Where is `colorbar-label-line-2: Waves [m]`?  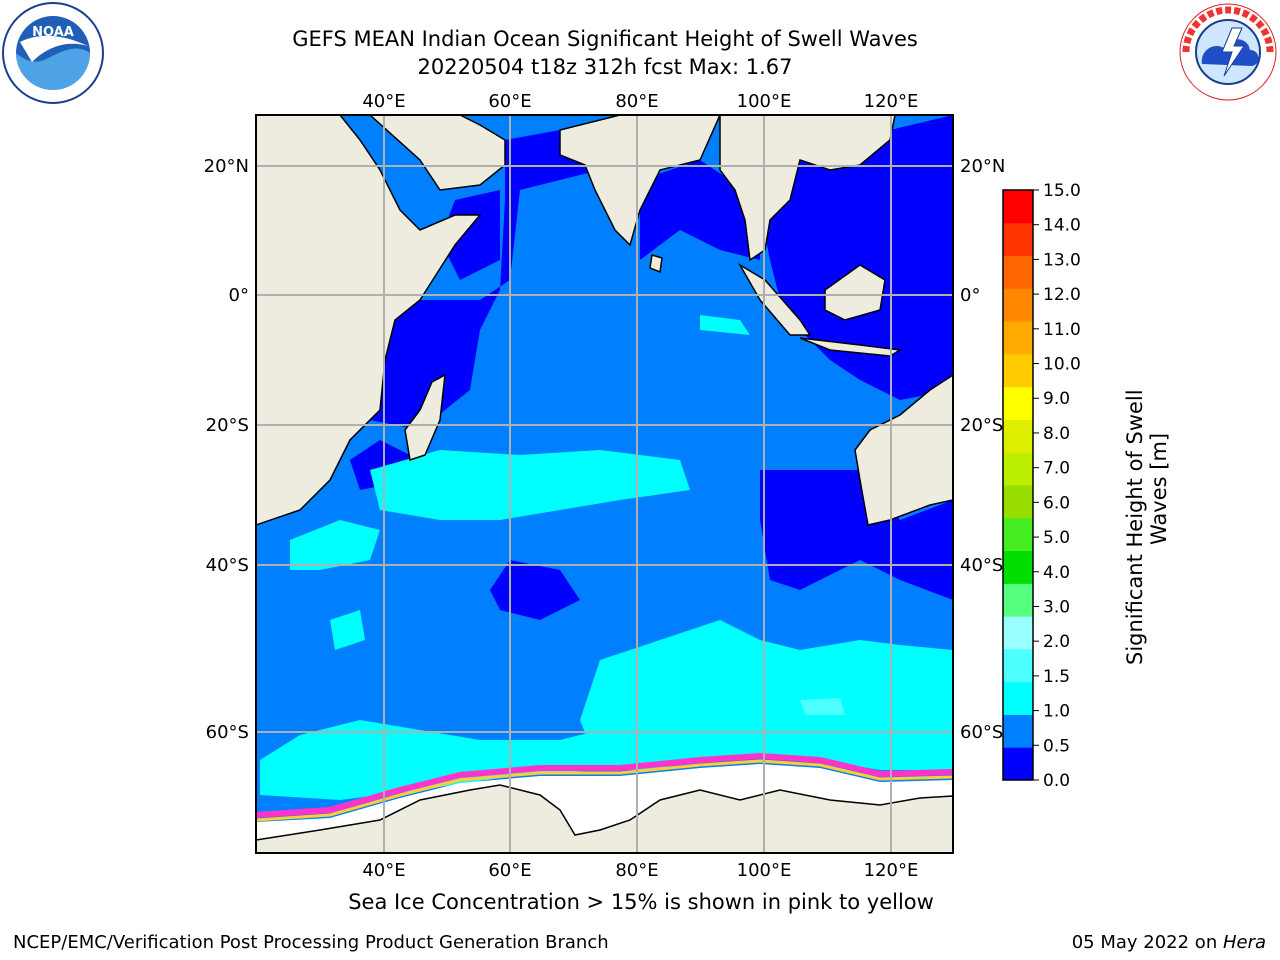 colorbar-label-line-2: Waves [m] is located at coordinates (1158, 489).